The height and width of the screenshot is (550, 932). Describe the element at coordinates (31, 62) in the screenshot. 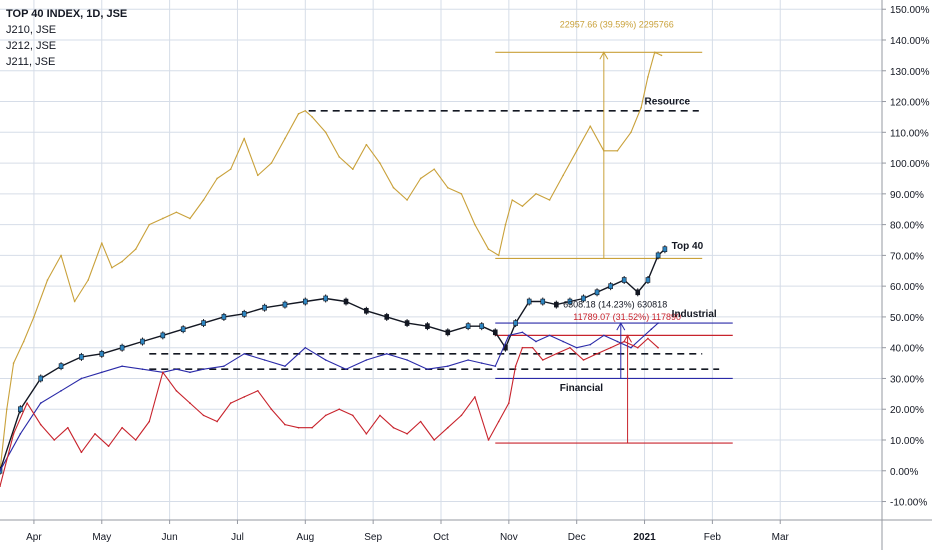

I see `legend-symbol-j211: J211, JSE` at that location.